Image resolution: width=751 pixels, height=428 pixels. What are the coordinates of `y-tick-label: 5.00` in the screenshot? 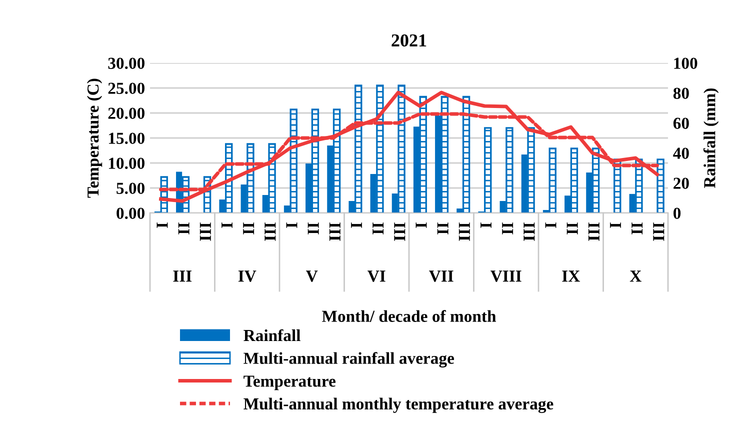 It's located at (130, 188).